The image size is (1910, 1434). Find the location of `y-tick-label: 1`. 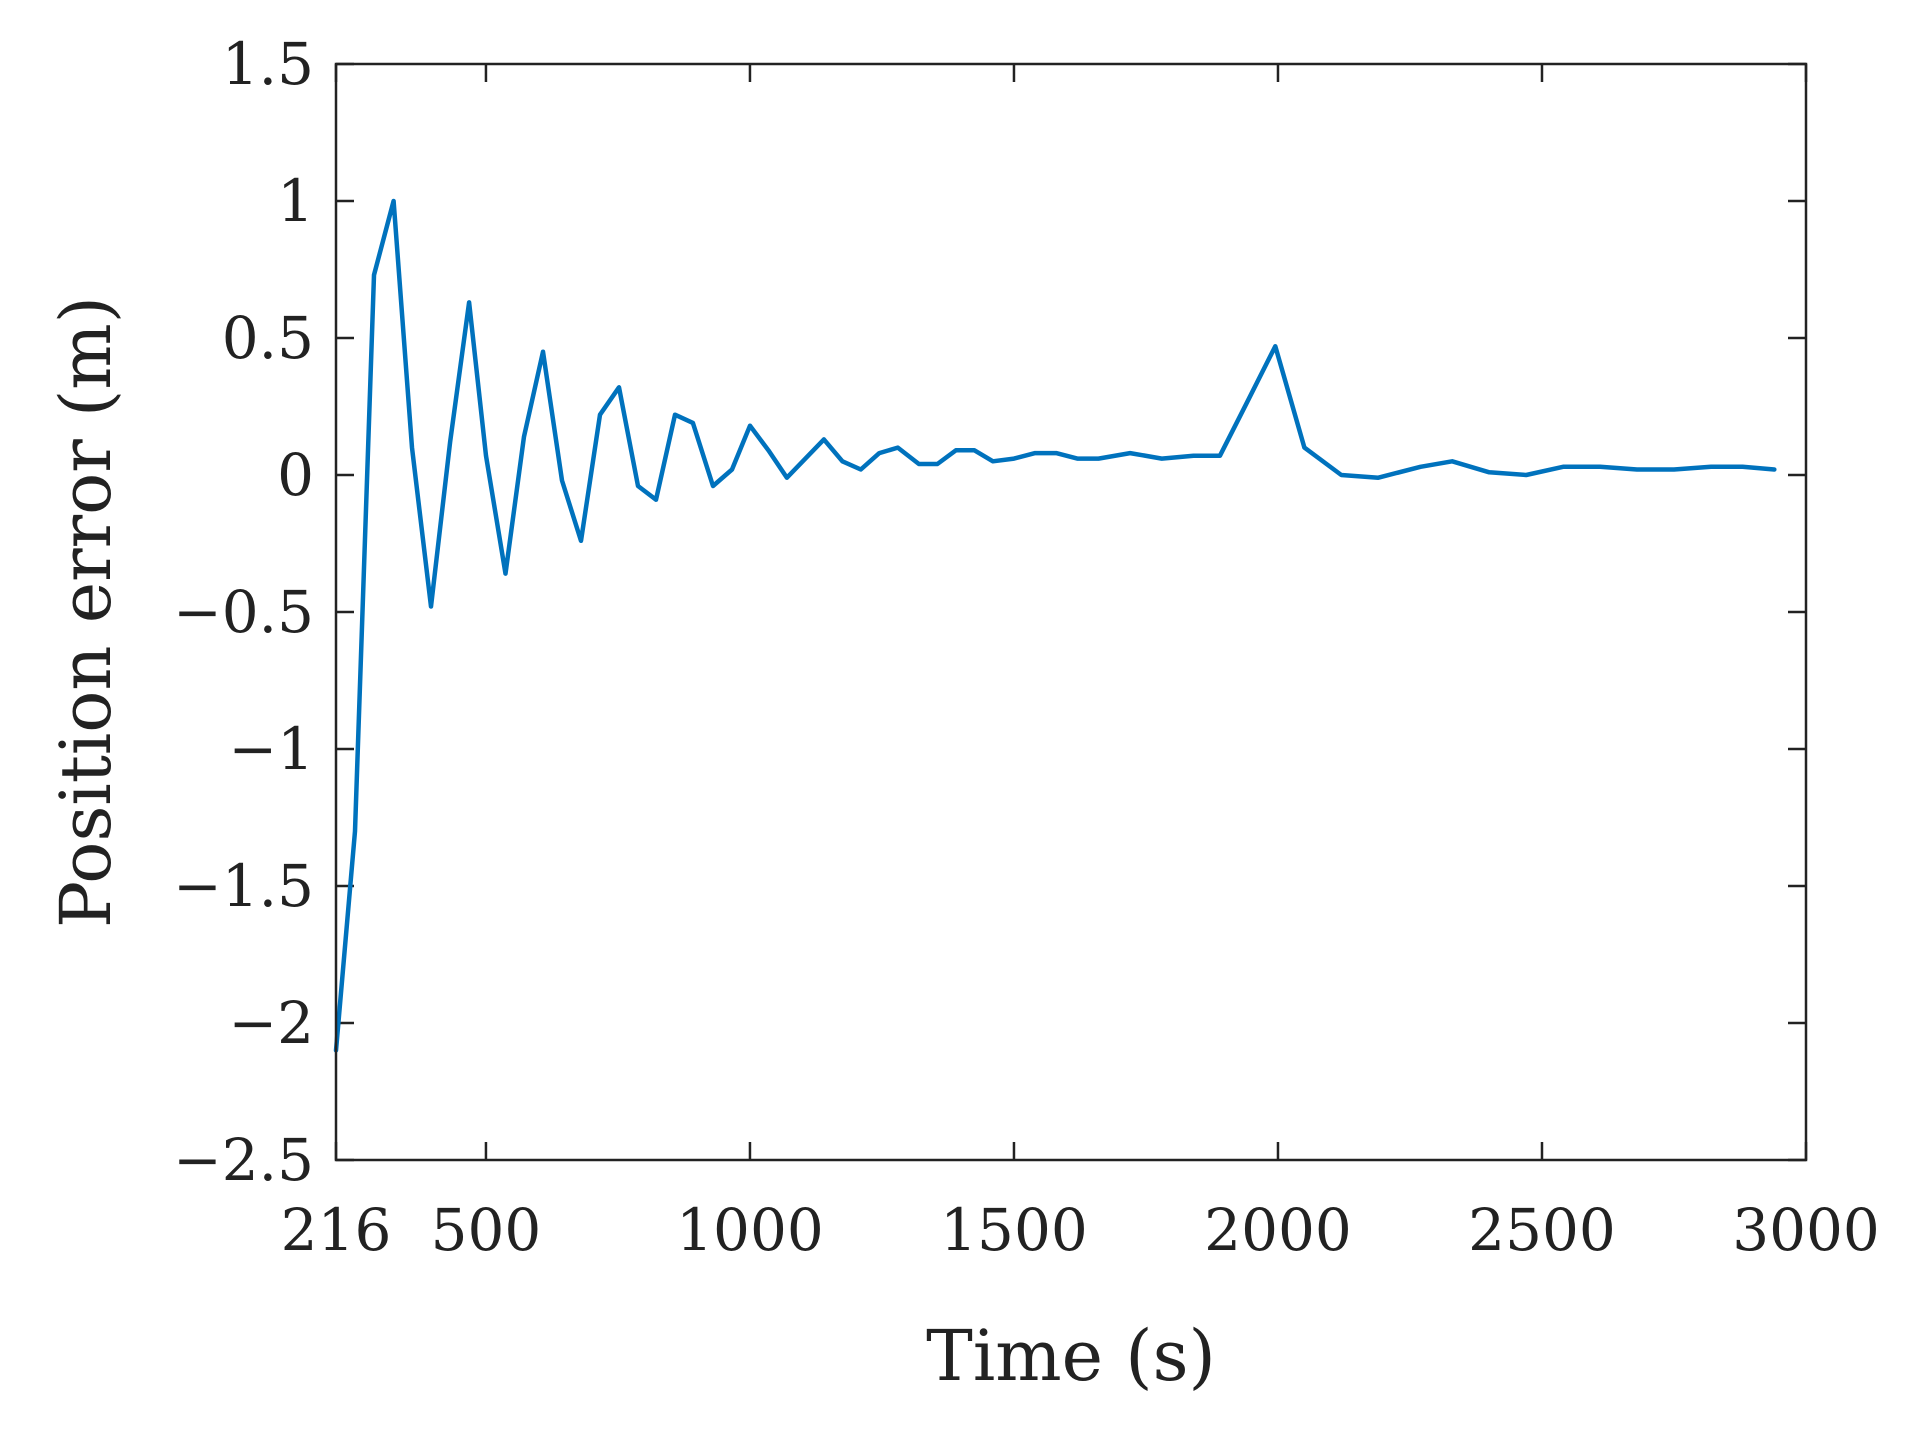

y-tick-label: 1 is located at coordinates (295, 201).